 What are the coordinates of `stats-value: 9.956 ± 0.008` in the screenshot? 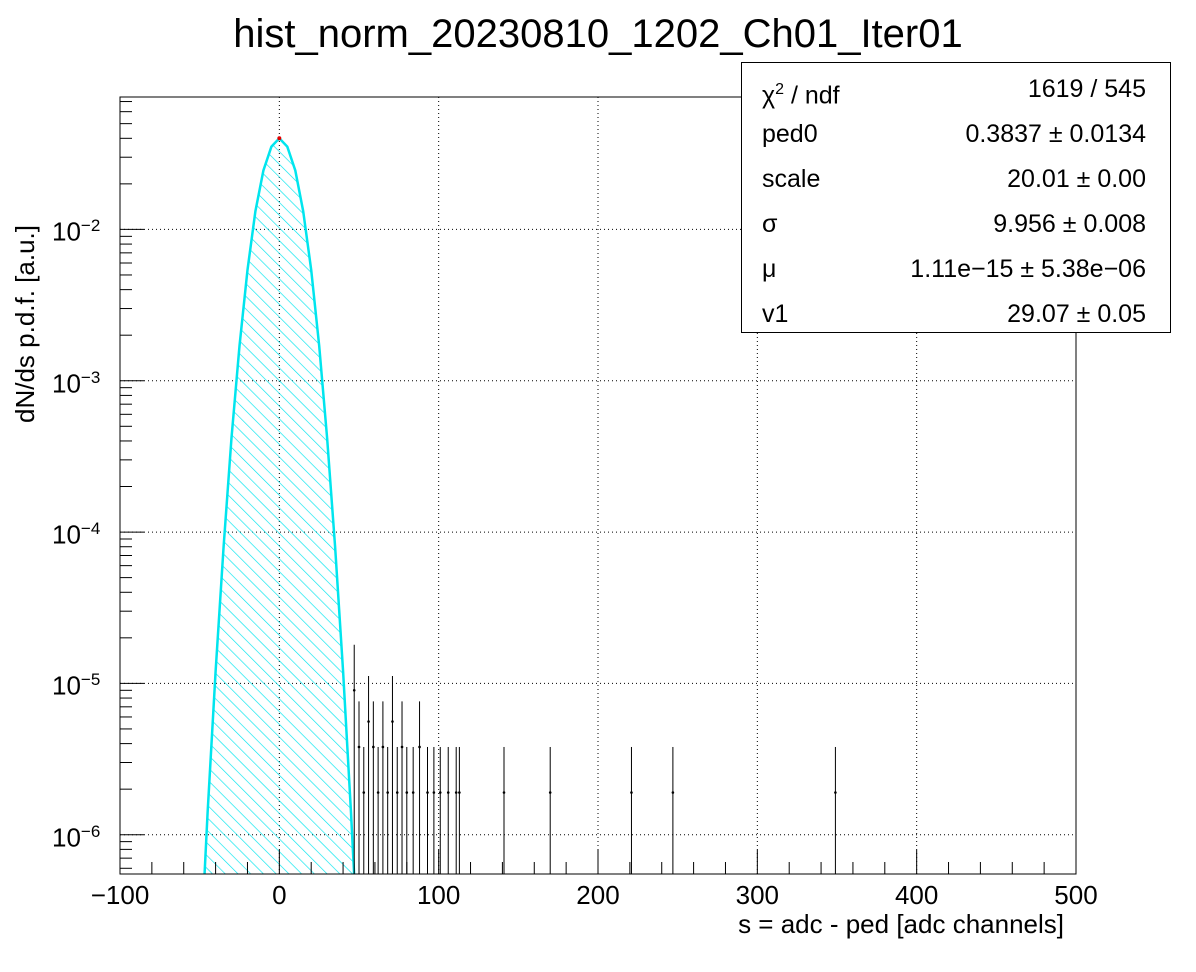 It's located at (1069, 224).